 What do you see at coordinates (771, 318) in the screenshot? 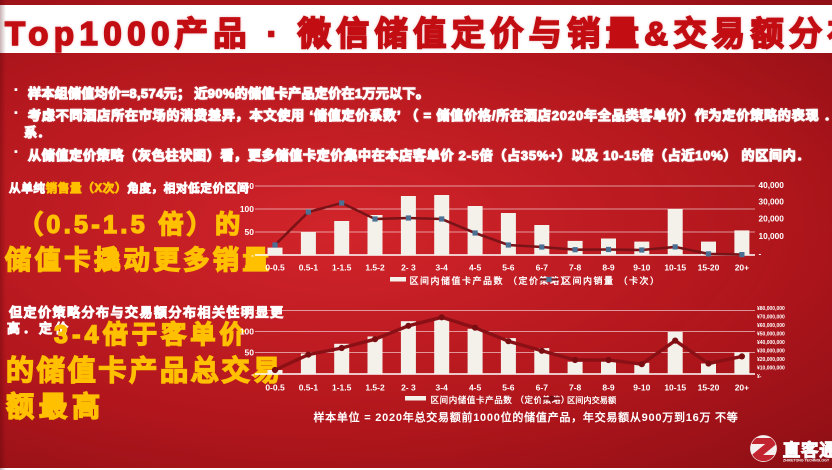
I see `svg-text: ¥70,000,000` at bounding box center [771, 318].